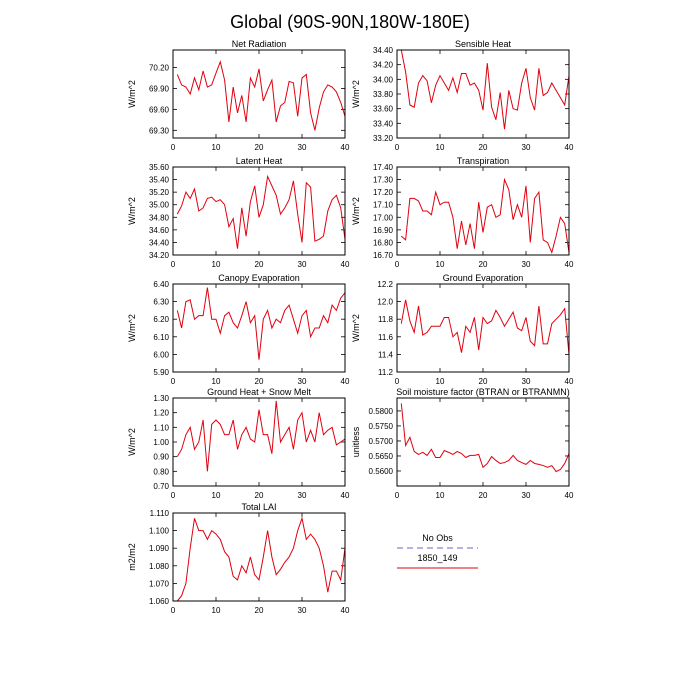 This screenshot has height=700, width=700. I want to click on y-tick-label: 6.30, so click(161, 302).